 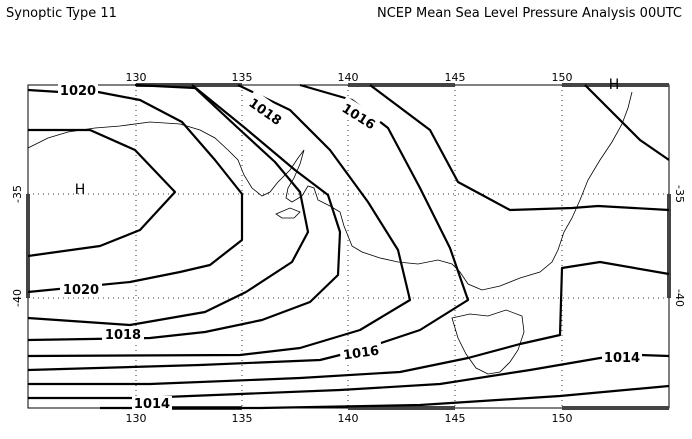 What do you see at coordinates (519, 148) in the screenshot?
I see `isobar-outer-b` at bounding box center [519, 148].